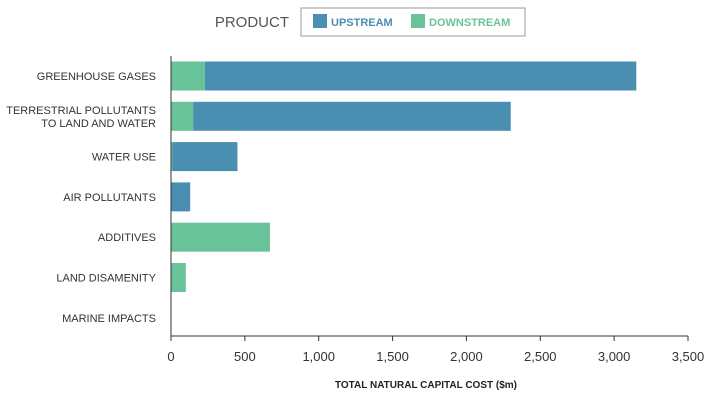 The image size is (708, 394). What do you see at coordinates (688, 356) in the screenshot?
I see `x-tick-label: 3,500` at bounding box center [688, 356].